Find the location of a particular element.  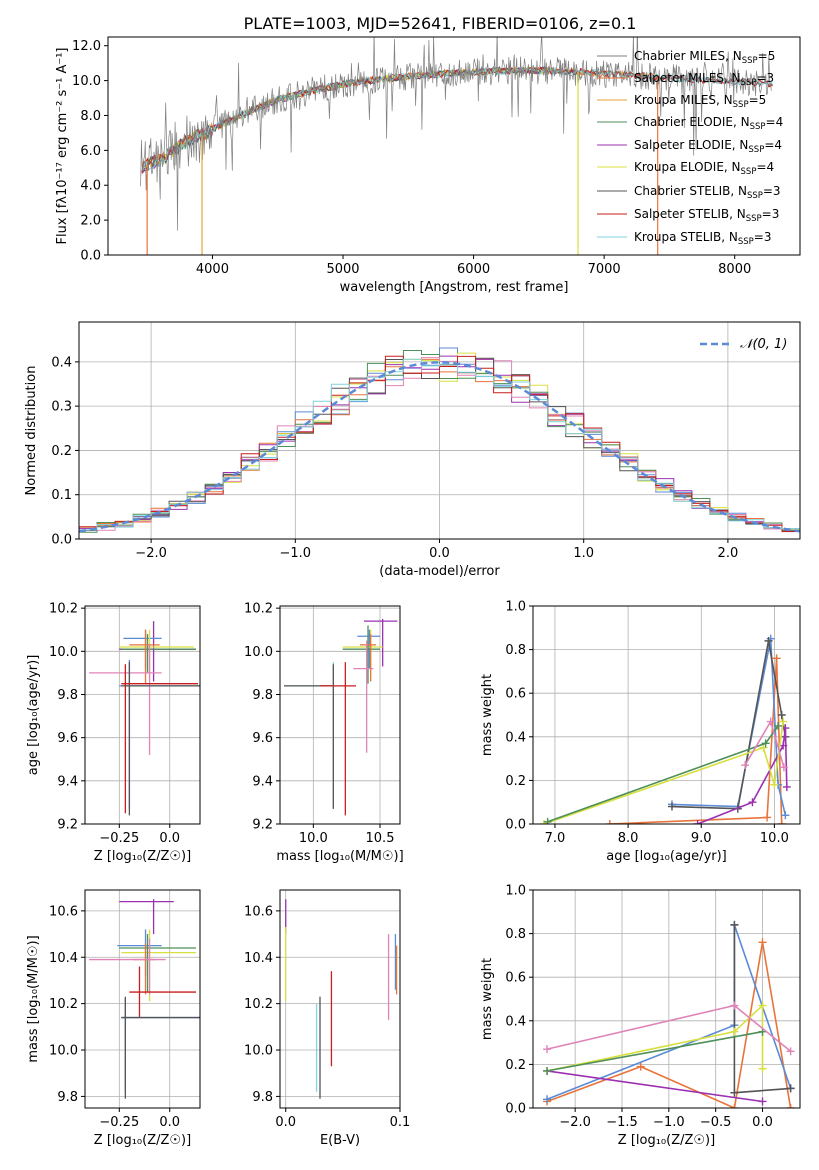

x-tick-label: −0.25 is located at coordinates (119, 1122).